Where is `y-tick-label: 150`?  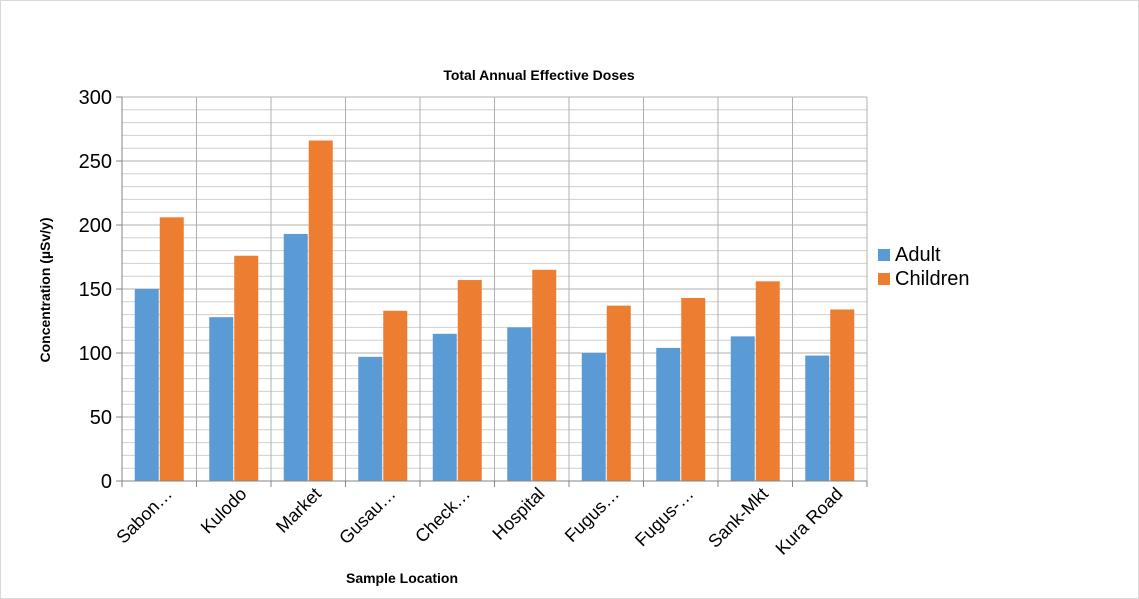 y-tick-label: 150 is located at coordinates (95, 290).